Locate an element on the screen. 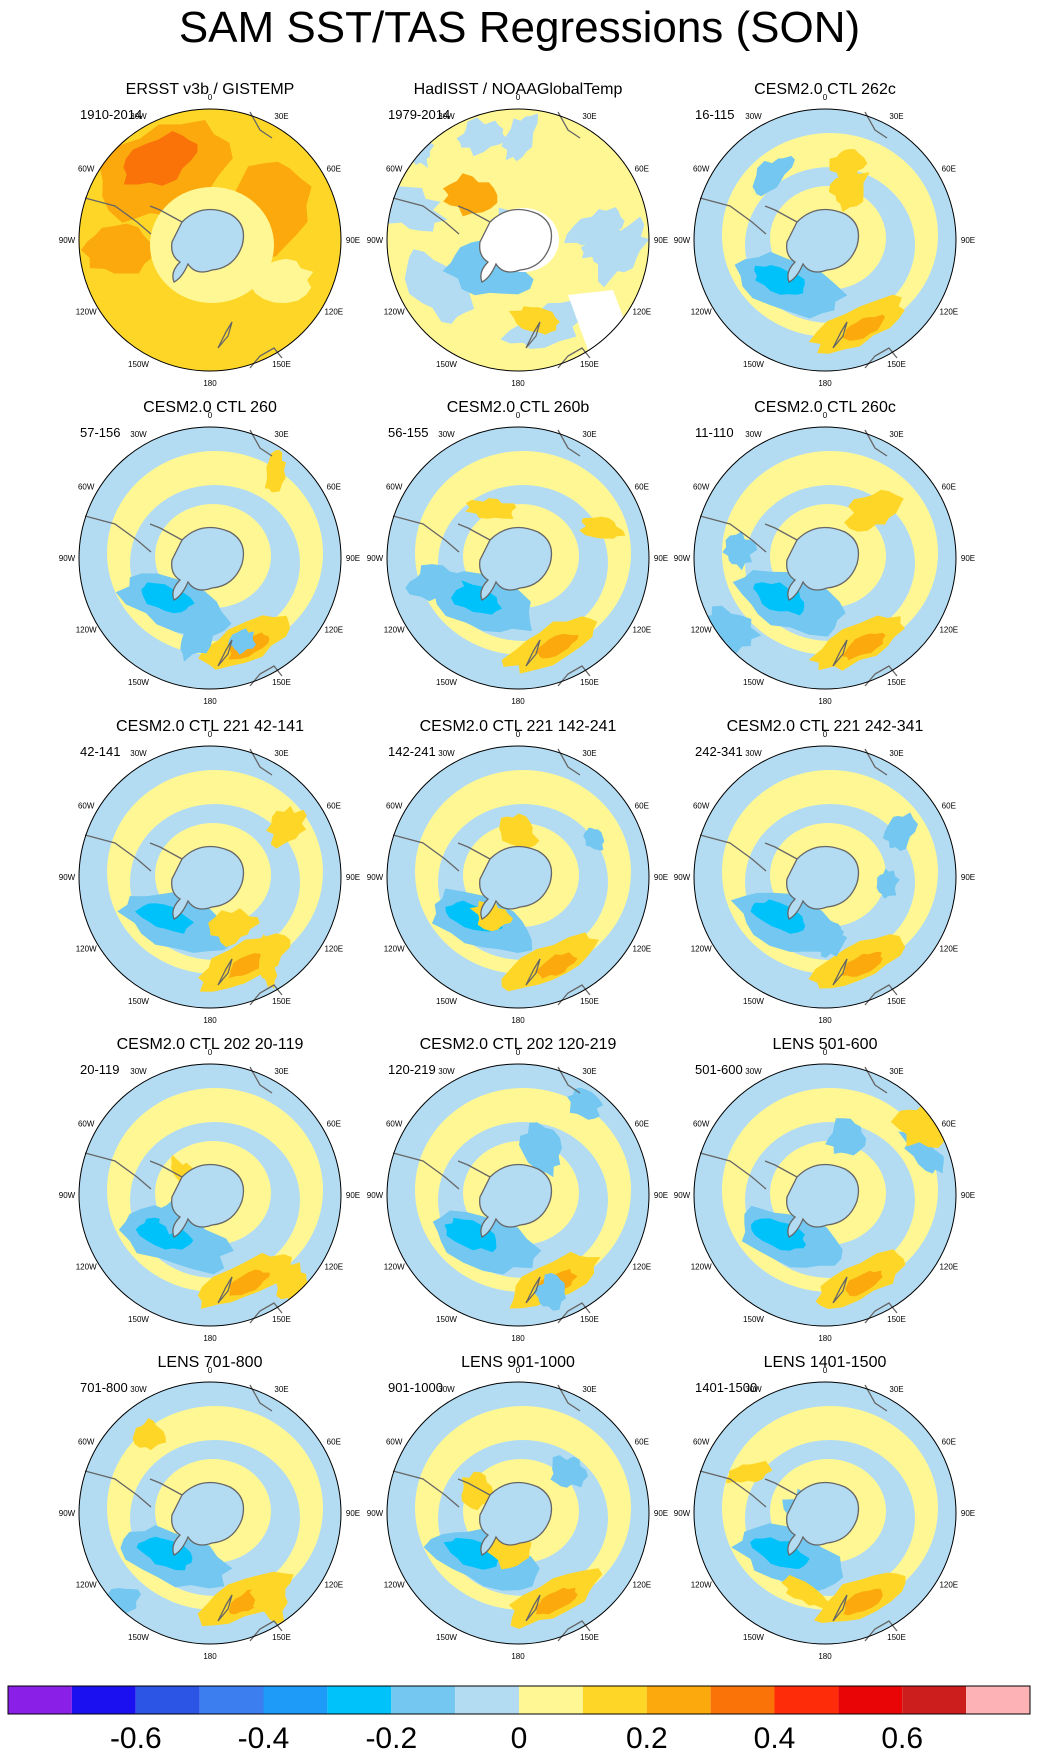 This screenshot has width=1039, height=1762. panel-period: 42-141 is located at coordinates (100, 751).